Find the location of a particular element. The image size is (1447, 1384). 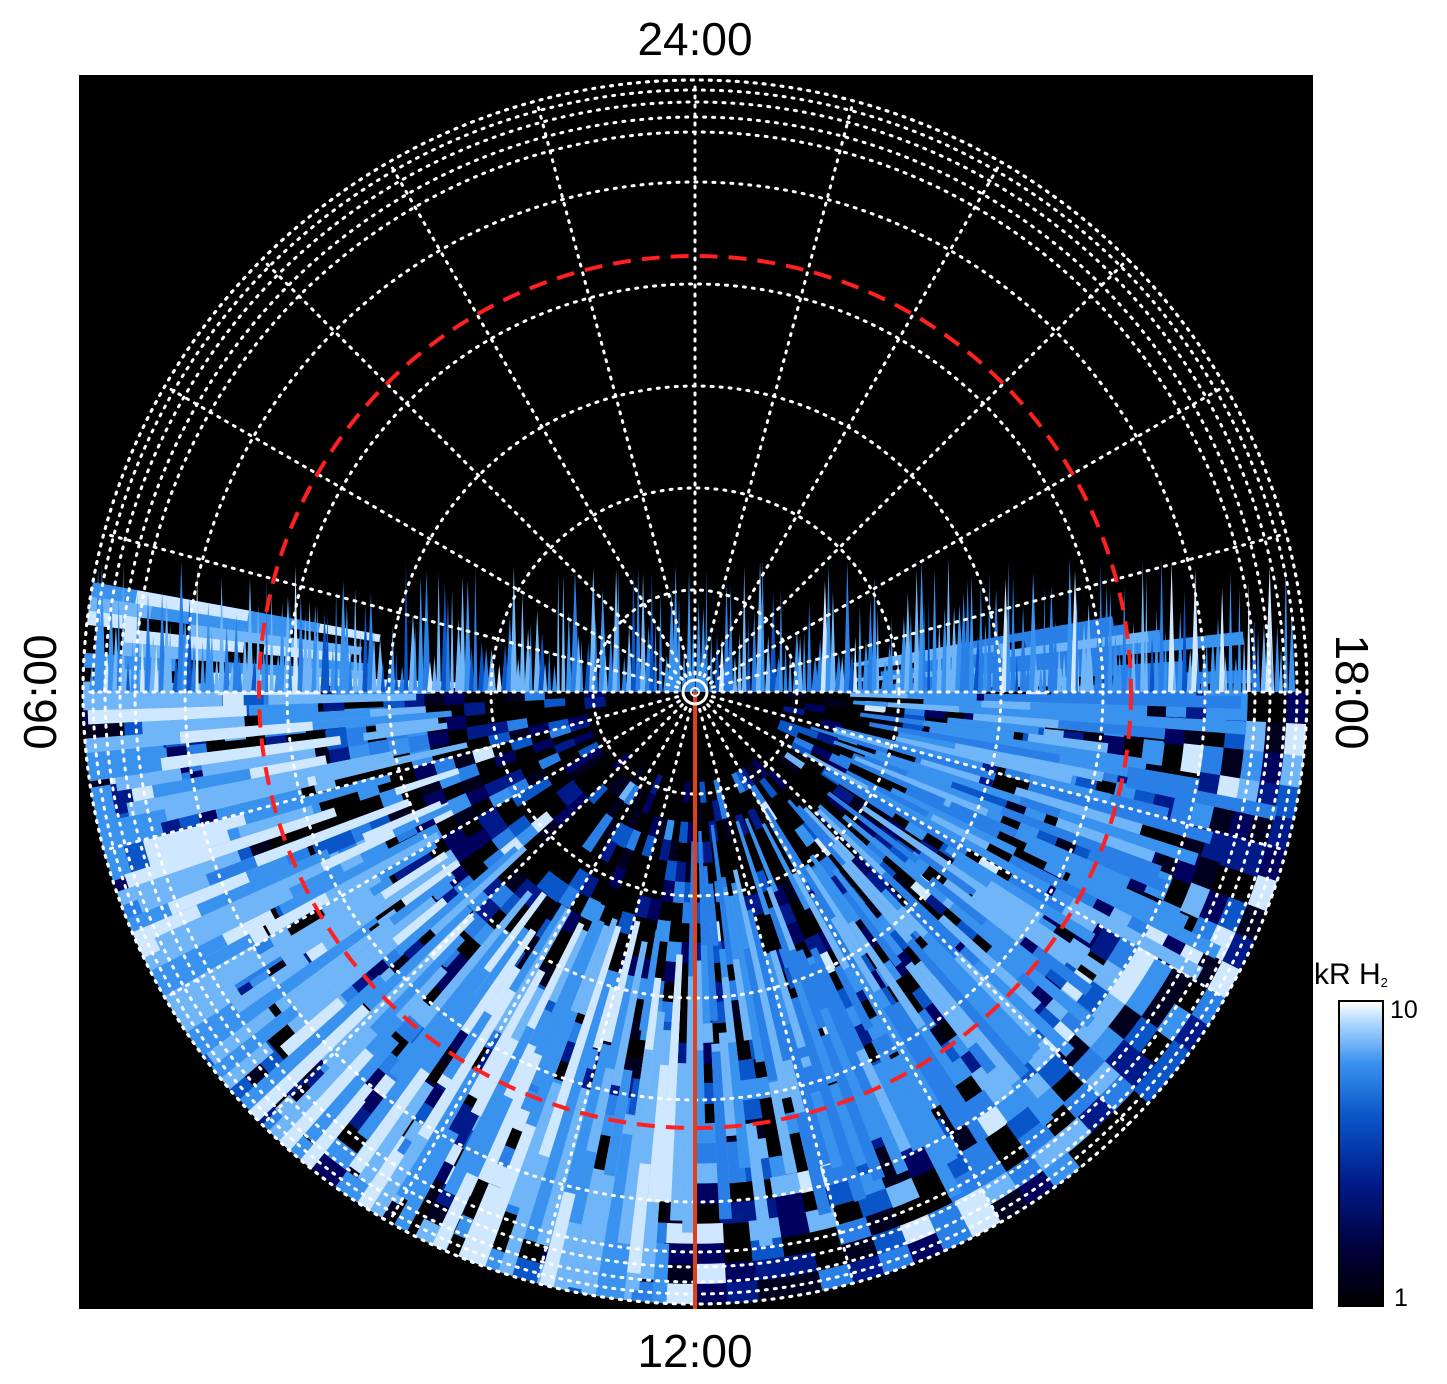

time-label-dawn: 06:00 is located at coordinates (40, 692).